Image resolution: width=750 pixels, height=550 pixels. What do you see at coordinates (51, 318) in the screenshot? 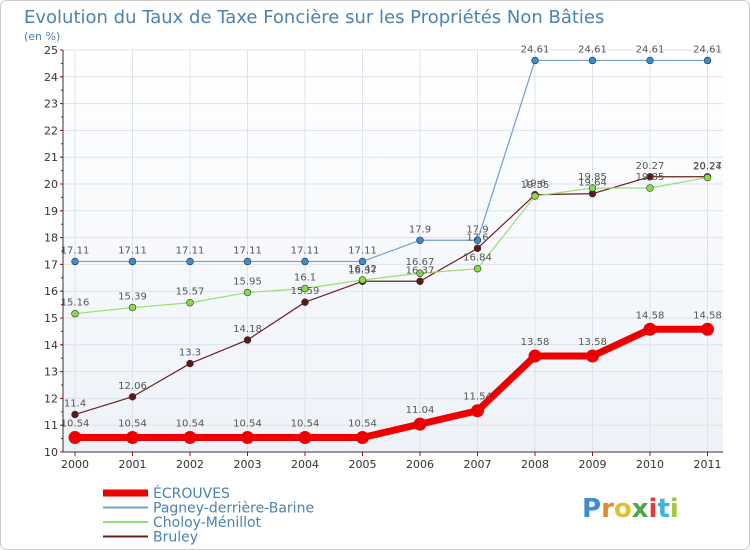
I see `y-tick-label: 15` at bounding box center [51, 318].